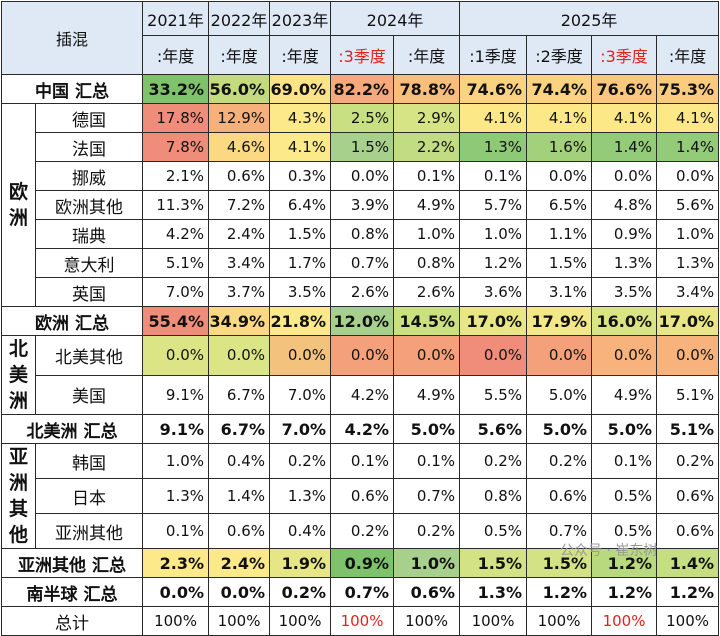 The height and width of the screenshot is (636, 720). What do you see at coordinates (624, 321) in the screenshot?
I see `value-cell: 16.0%` at bounding box center [624, 321].